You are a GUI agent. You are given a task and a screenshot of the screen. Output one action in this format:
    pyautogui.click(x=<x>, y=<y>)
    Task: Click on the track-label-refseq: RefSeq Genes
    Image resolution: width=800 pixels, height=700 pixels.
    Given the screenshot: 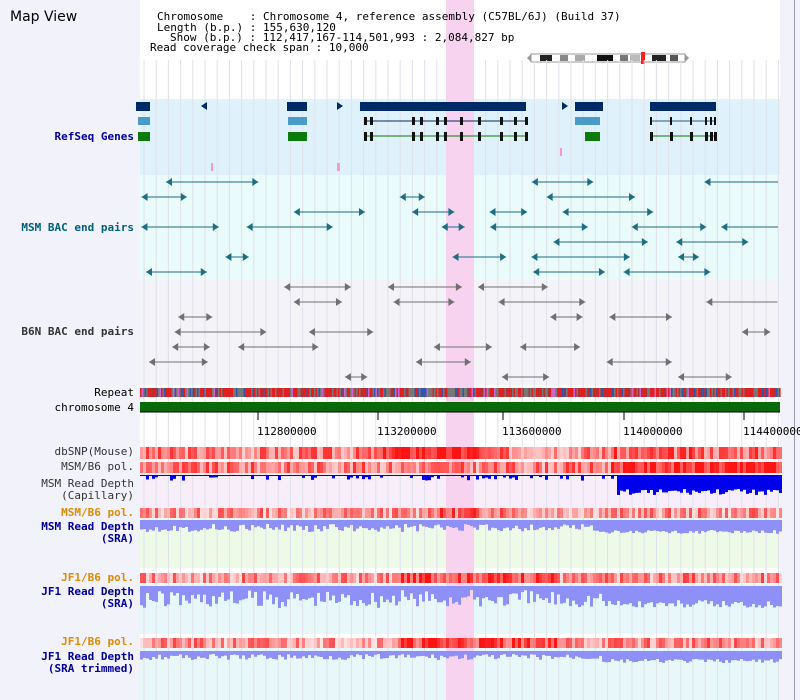 What is the action you would take?
    pyautogui.click(x=94, y=136)
    